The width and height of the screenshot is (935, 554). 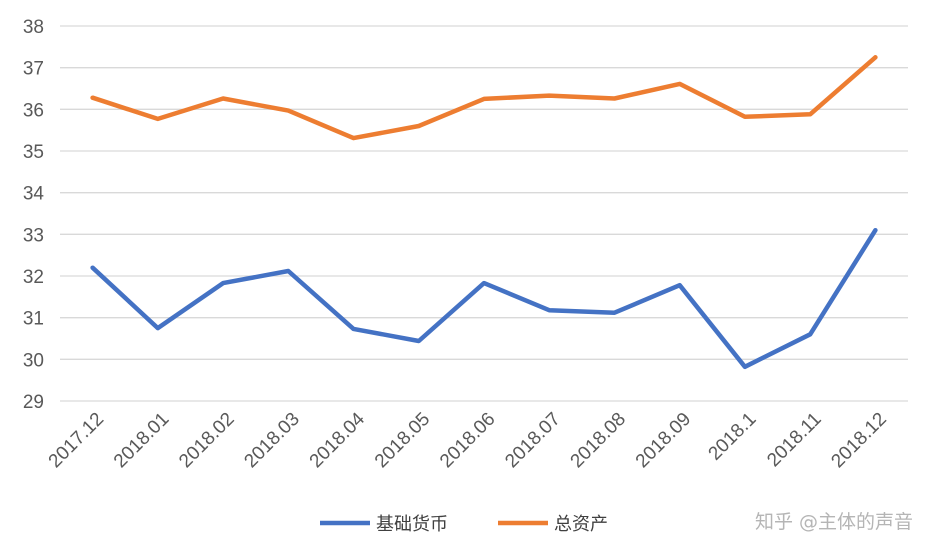 What do you see at coordinates (206, 440) in the screenshot?
I see `x-tick-label: 2018.02` at bounding box center [206, 440].